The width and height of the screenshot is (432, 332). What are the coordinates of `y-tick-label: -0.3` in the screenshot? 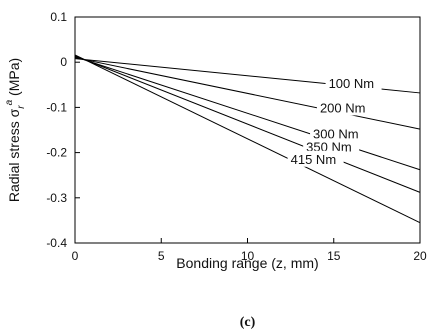 It's located at (56, 198).